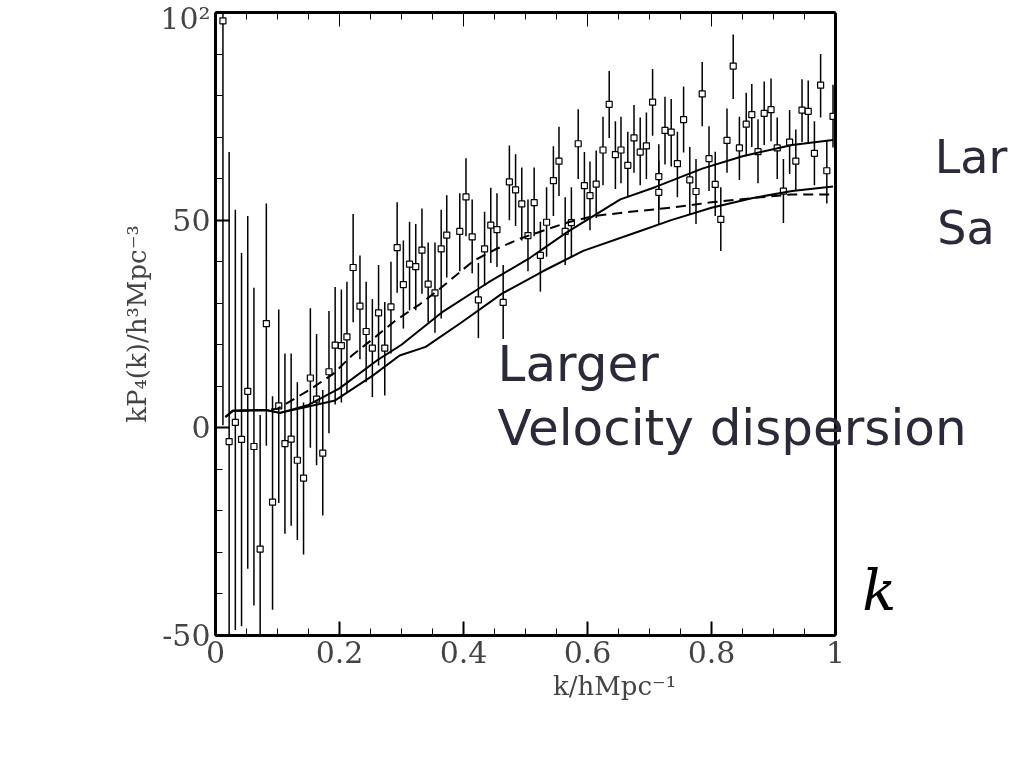  Describe the element at coordinates (966, 228) in the screenshot. I see `text: Sa` at that location.